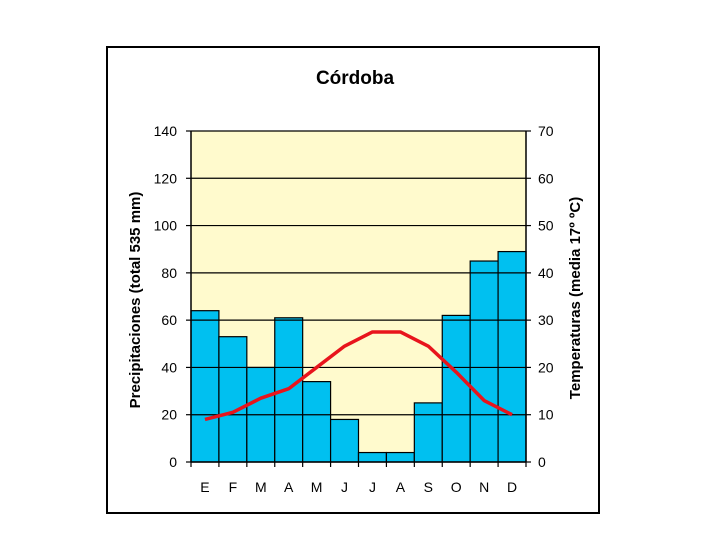  What do you see at coordinates (542, 462) in the screenshot?
I see `right-tick-label: 0` at bounding box center [542, 462].